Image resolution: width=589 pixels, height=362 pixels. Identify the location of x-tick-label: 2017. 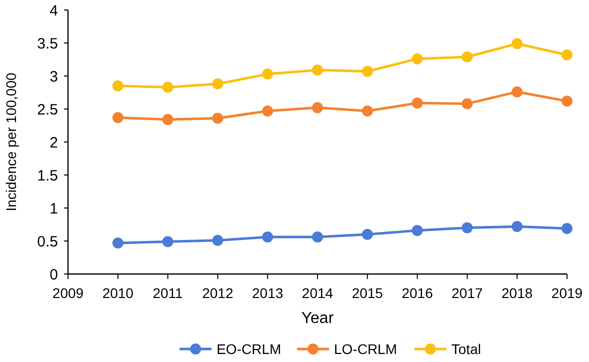
(467, 293).